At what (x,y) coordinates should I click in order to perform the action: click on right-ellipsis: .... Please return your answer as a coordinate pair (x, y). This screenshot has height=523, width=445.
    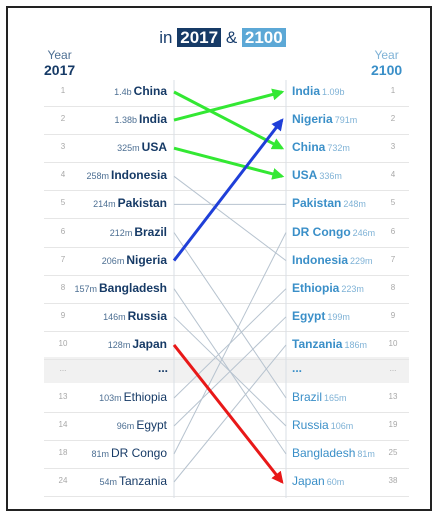
    Looking at the image, I should click on (297, 368).